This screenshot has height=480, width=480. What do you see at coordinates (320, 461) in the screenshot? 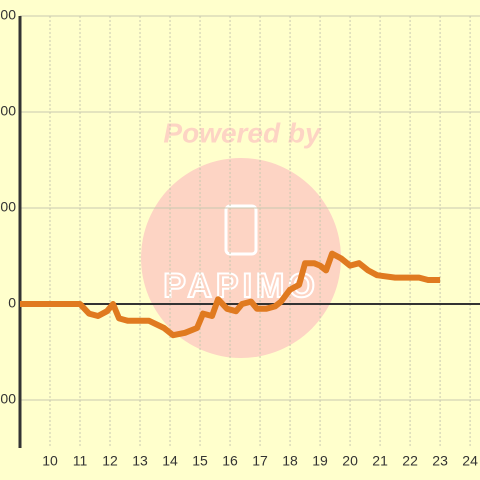
I see `x-tick-label: 19` at bounding box center [320, 461].